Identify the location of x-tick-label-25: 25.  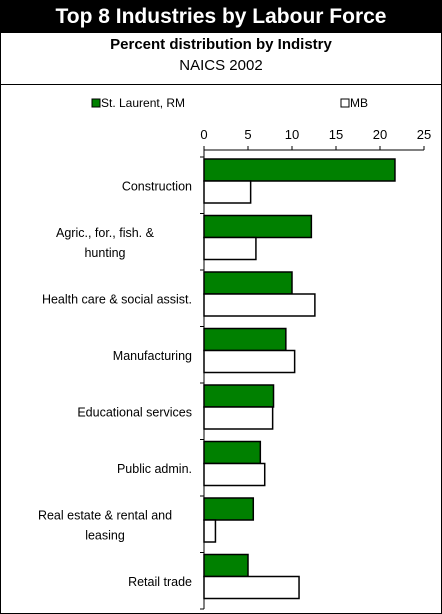
(424, 134).